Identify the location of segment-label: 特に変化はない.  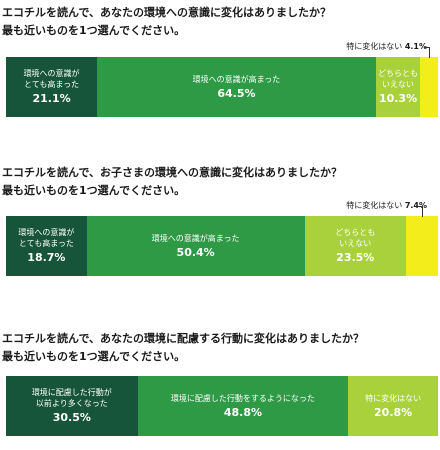
(393, 398).